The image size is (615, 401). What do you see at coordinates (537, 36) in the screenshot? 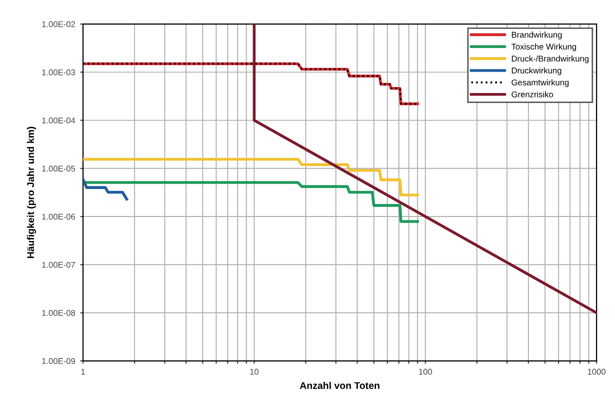
I see `legend-label: Brandwirkung` at bounding box center [537, 36].